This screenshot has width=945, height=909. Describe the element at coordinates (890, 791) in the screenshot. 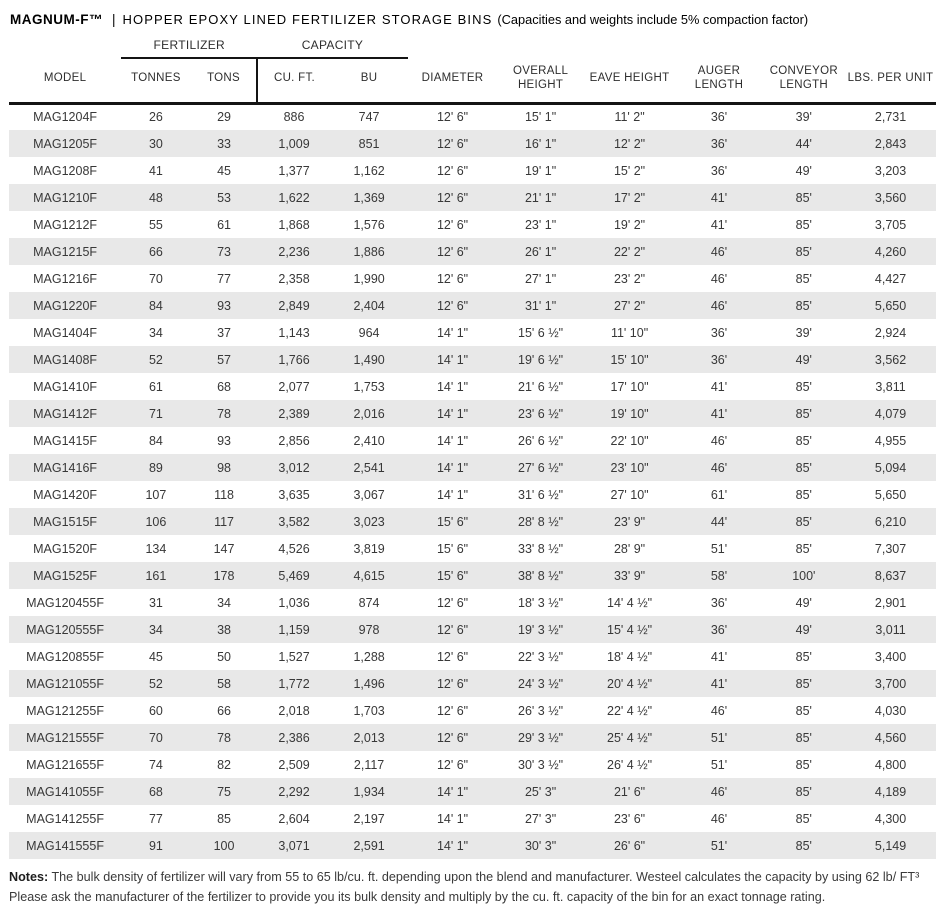

I see `cell-lbs-per-unit: 4,189` at that location.